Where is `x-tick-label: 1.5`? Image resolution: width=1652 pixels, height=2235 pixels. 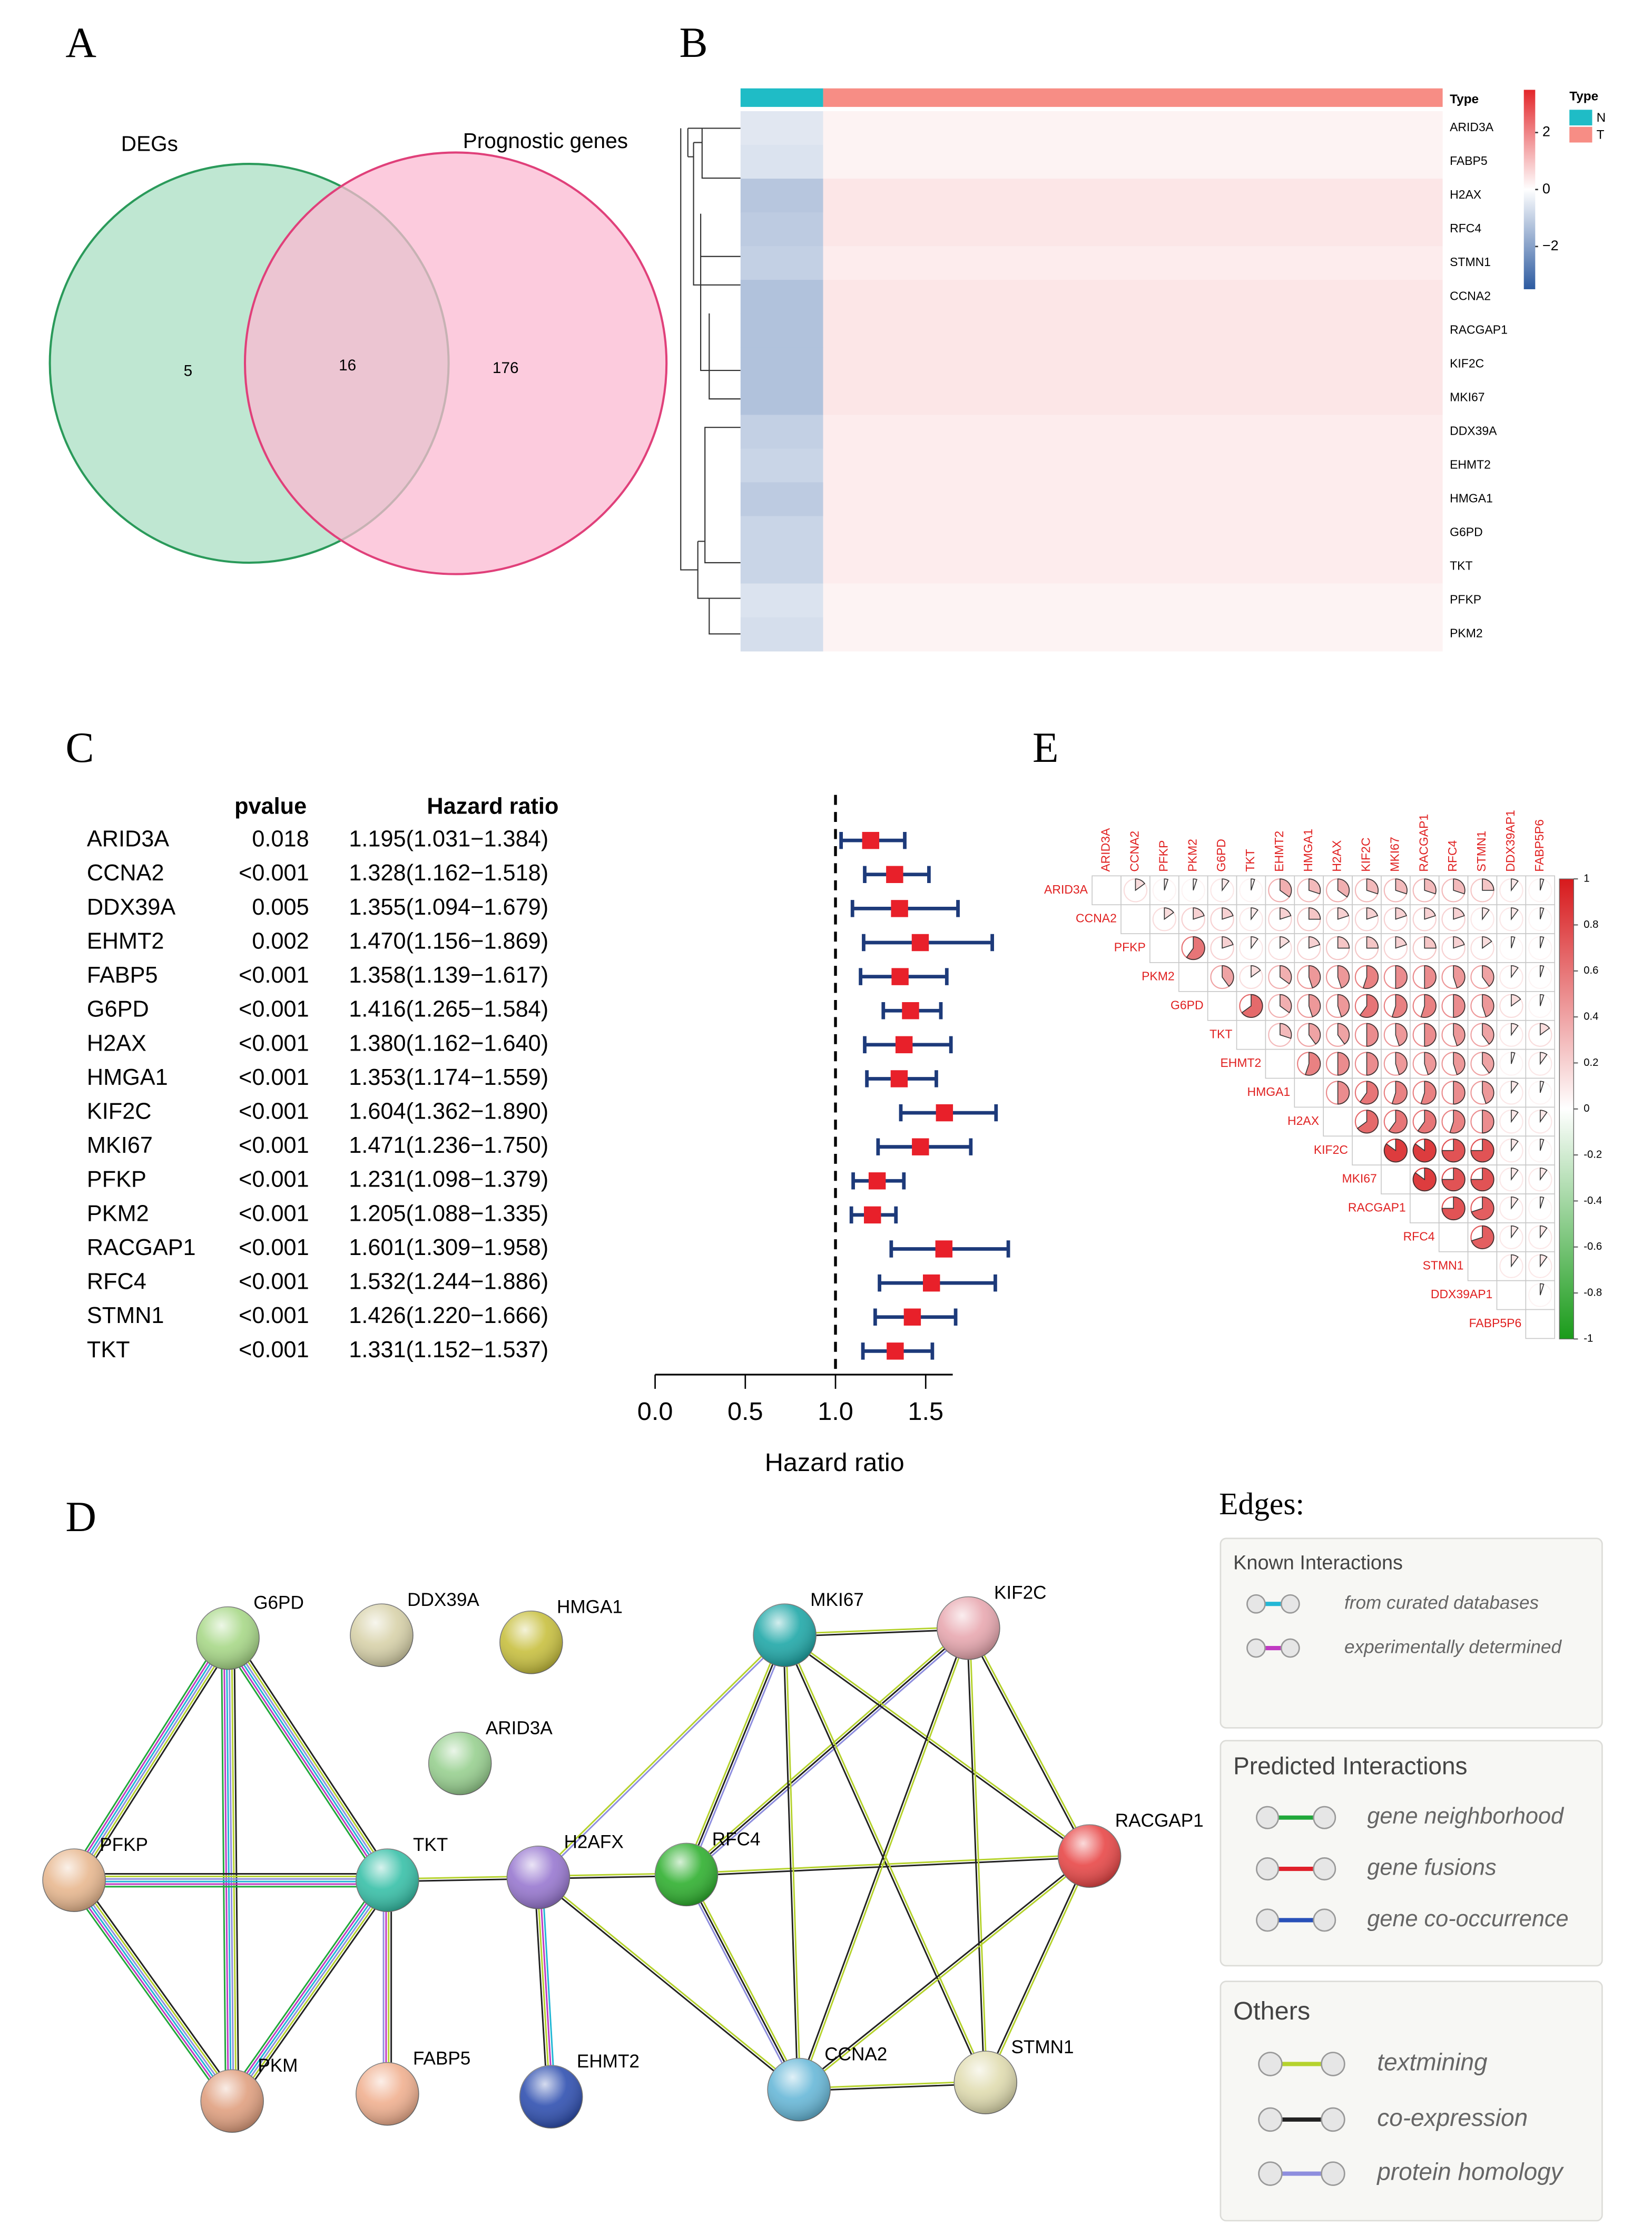
x-tick-label: 1.5 is located at coordinates (925, 1411).